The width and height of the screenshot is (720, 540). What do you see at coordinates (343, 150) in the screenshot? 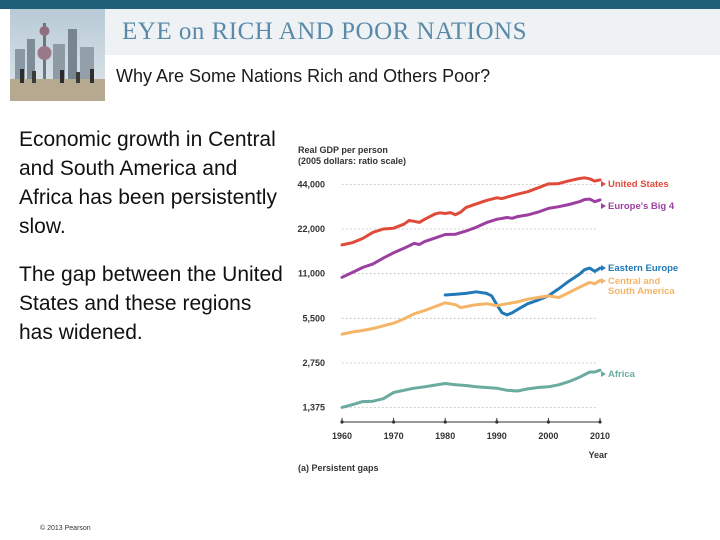
I see `chart-title: Real GDP per person` at bounding box center [343, 150].